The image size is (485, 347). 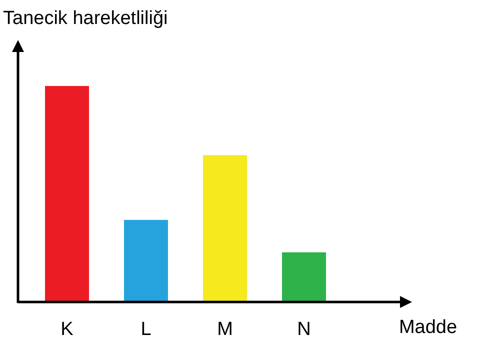 What do you see at coordinates (146, 329) in the screenshot?
I see `x-tick-label: L` at bounding box center [146, 329].